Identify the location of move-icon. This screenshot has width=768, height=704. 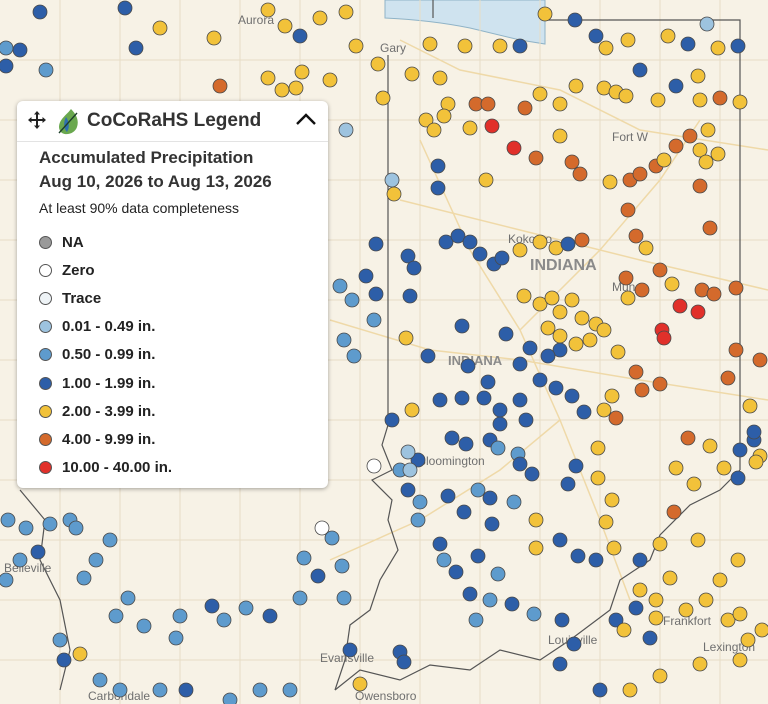
(37, 120).